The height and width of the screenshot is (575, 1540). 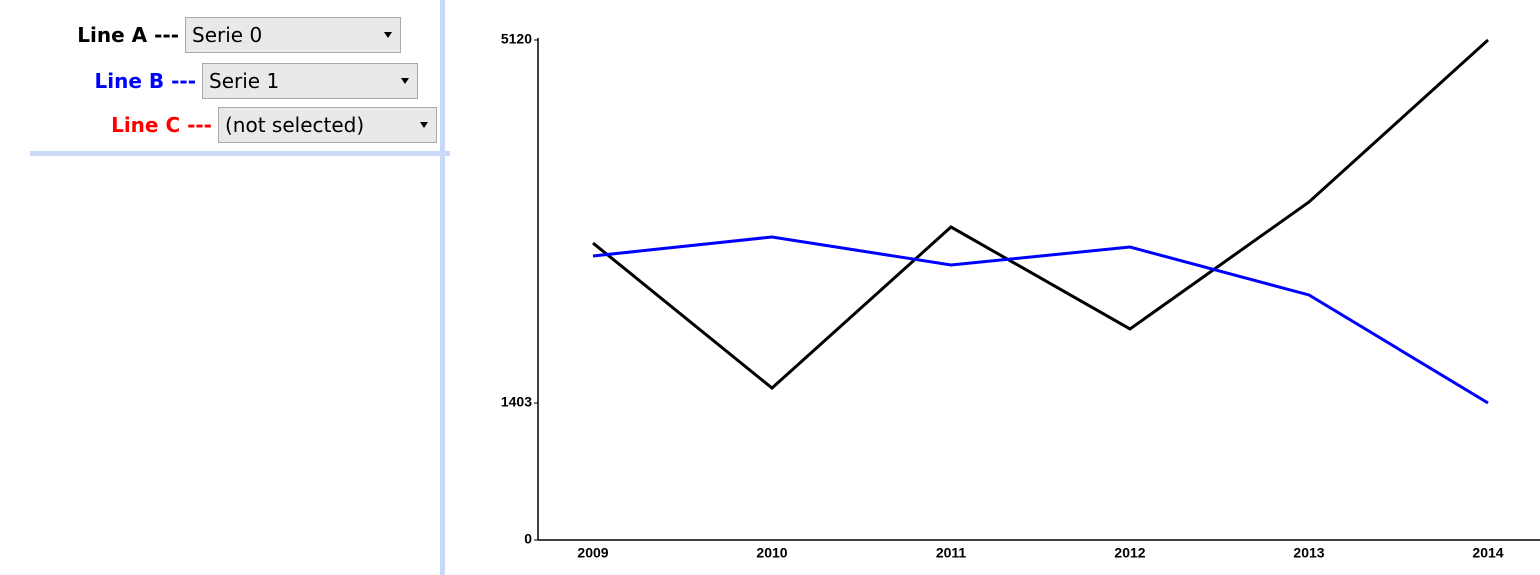 What do you see at coordinates (128, 35) in the screenshot?
I see `control-label: Line A ---` at bounding box center [128, 35].